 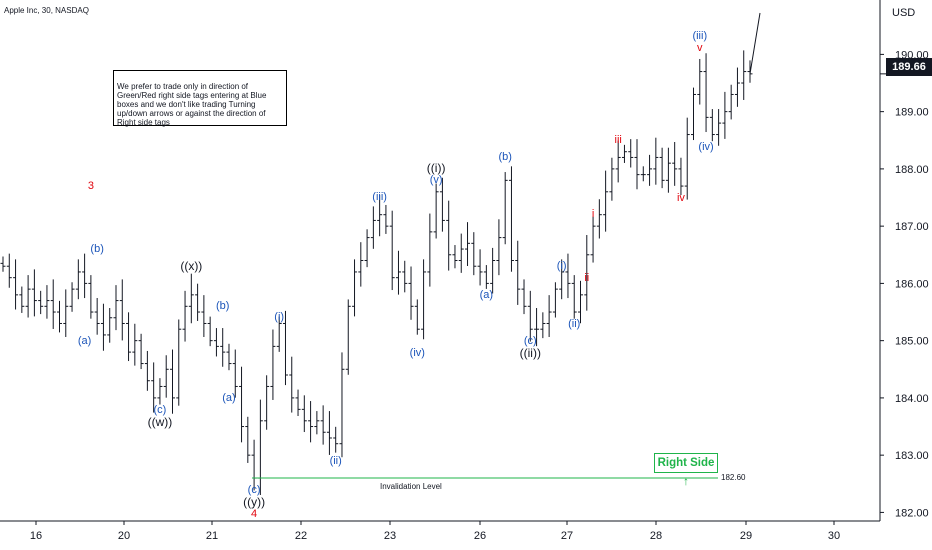 I want to click on x-tick-label: 16, so click(x=36, y=536).